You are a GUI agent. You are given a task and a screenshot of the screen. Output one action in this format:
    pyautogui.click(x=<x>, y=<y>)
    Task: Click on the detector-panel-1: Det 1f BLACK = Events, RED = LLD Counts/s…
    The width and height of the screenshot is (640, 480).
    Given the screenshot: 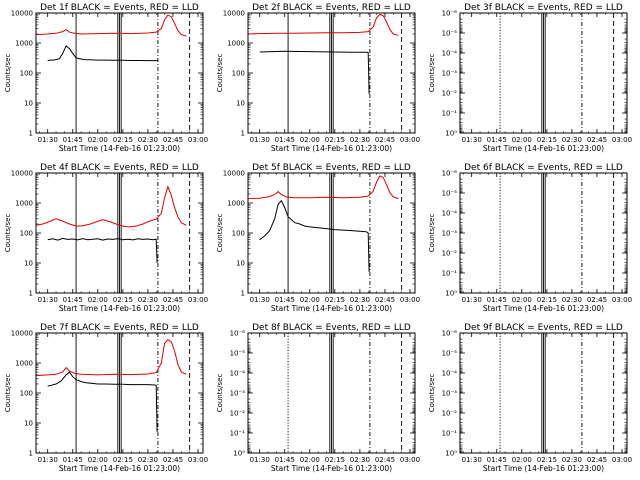 What is the action you would take?
    pyautogui.click(x=106, y=78)
    